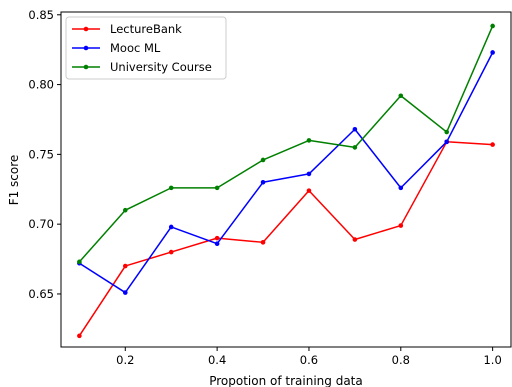  Describe the element at coordinates (41, 15) in the screenshot. I see `y-tick-label: 0.85` at that location.